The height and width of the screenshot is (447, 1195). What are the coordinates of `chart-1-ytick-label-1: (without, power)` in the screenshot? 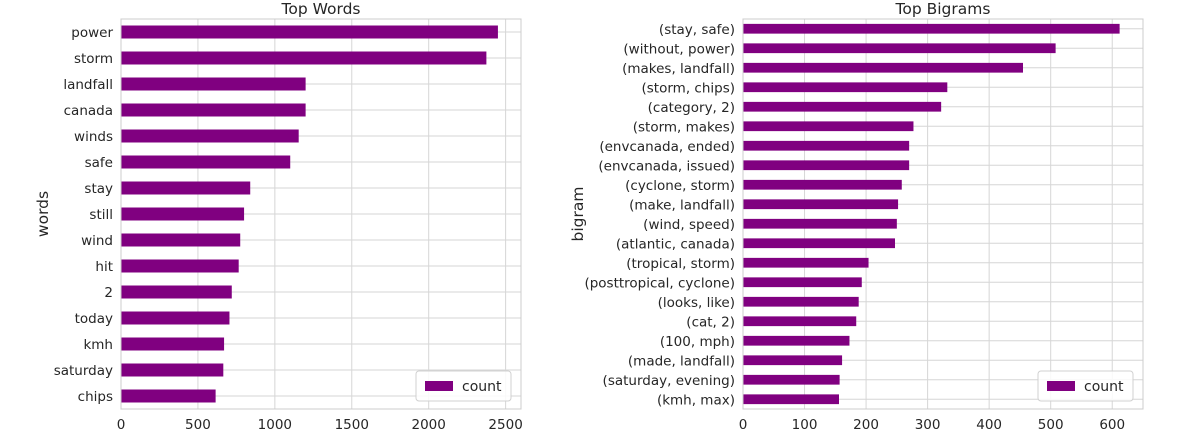 It's located at (679, 49).